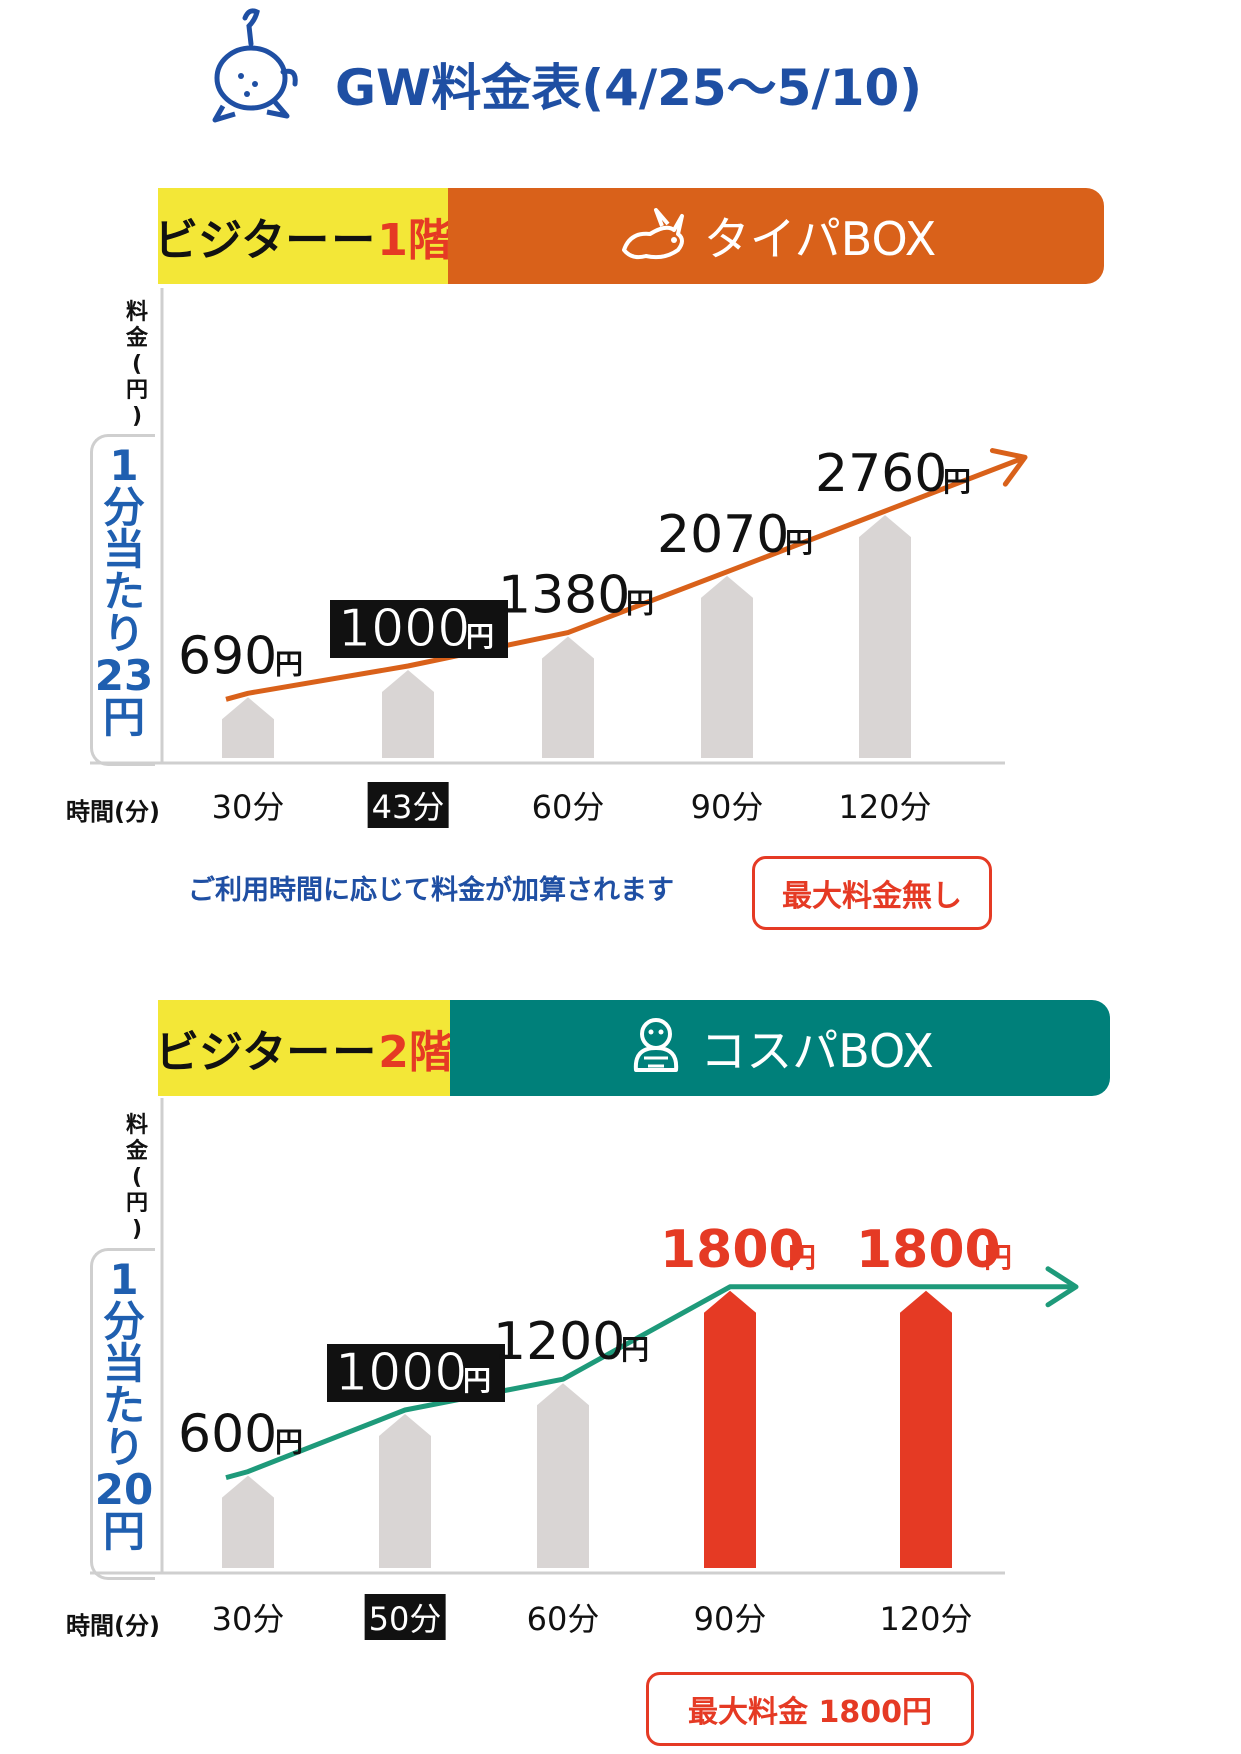 The height and width of the screenshot is (1754, 1241). Describe the element at coordinates (227, 656) in the screenshot. I see `value-label-number: 690` at that location.